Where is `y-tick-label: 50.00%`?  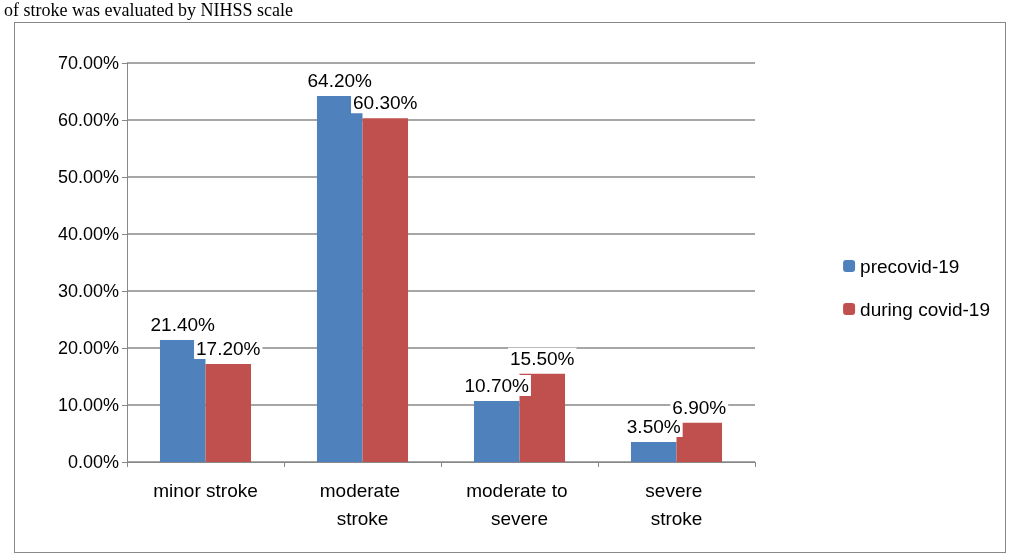
y-tick-label: 50.00% is located at coordinates (88, 177).